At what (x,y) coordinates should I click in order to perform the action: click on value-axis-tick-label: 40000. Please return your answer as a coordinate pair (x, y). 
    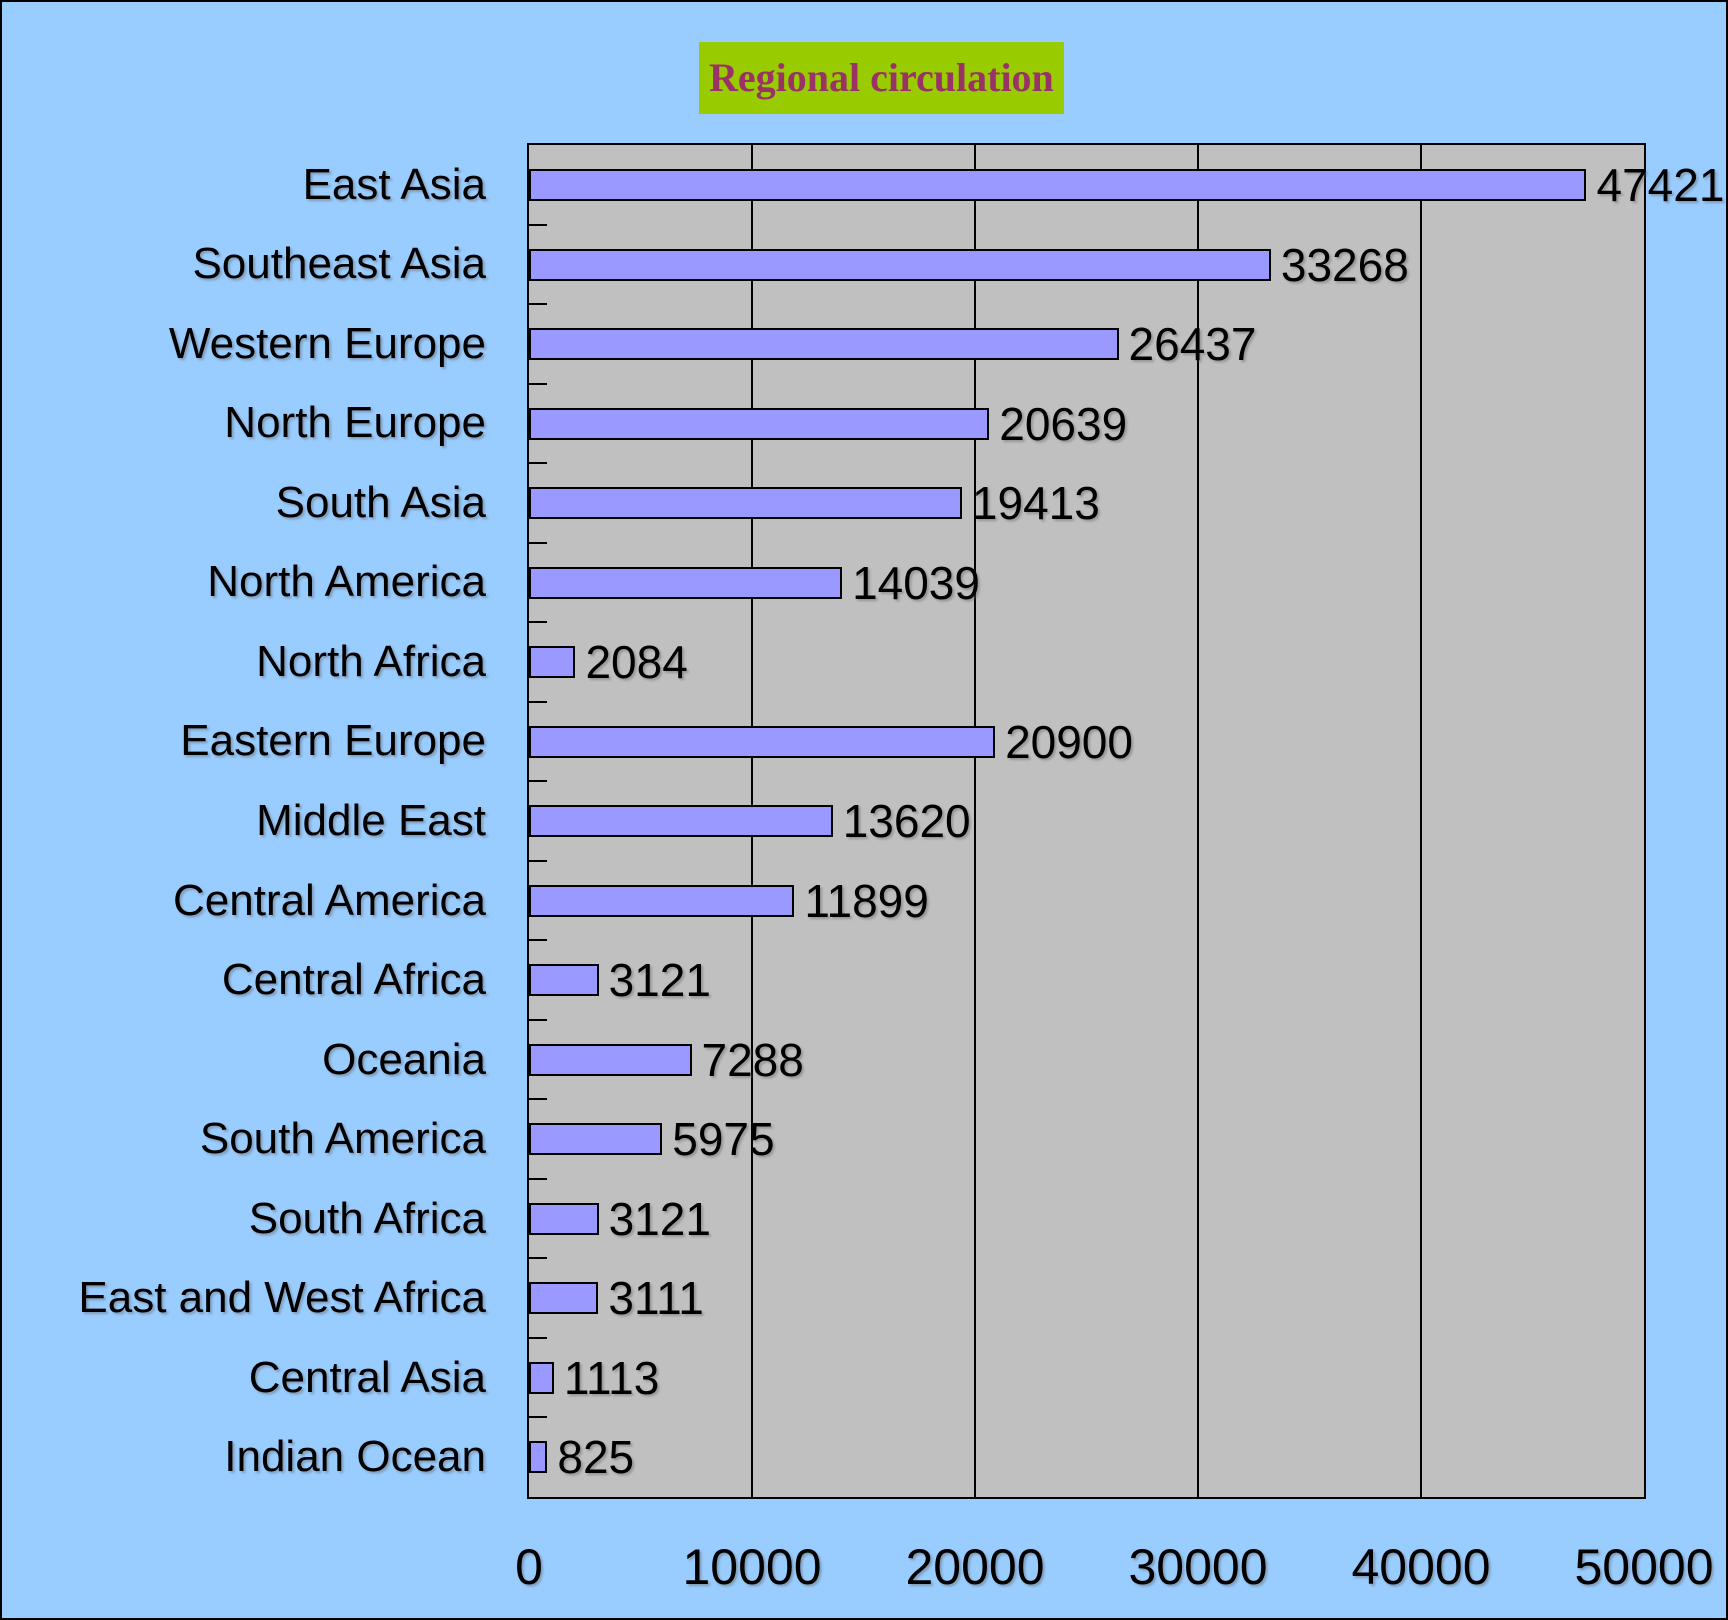
    Looking at the image, I should click on (1421, 1567).